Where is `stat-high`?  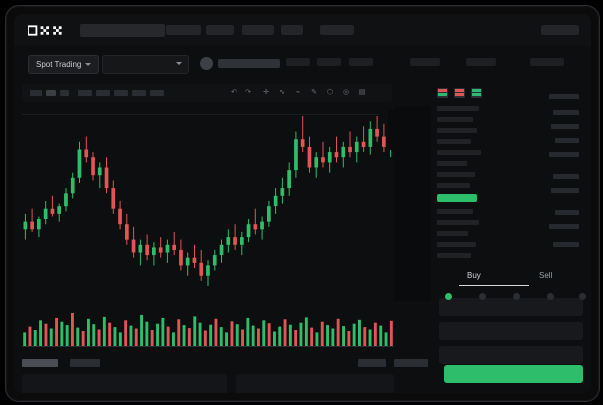
stat-high is located at coordinates (361, 62).